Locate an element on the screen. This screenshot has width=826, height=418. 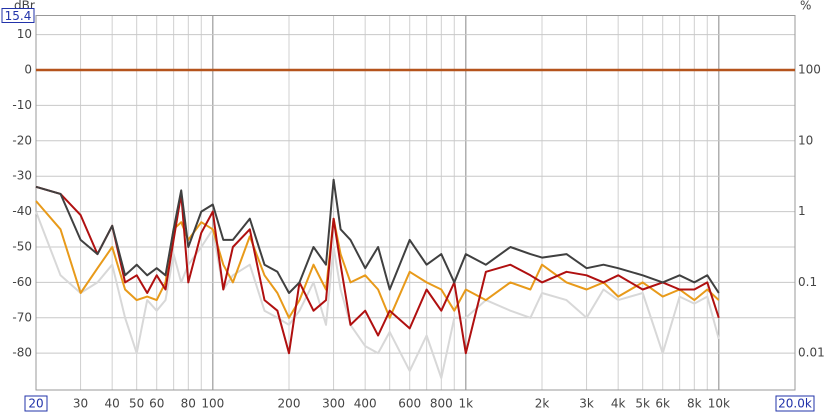
x-tick-label: 5k is located at coordinates (642, 404).